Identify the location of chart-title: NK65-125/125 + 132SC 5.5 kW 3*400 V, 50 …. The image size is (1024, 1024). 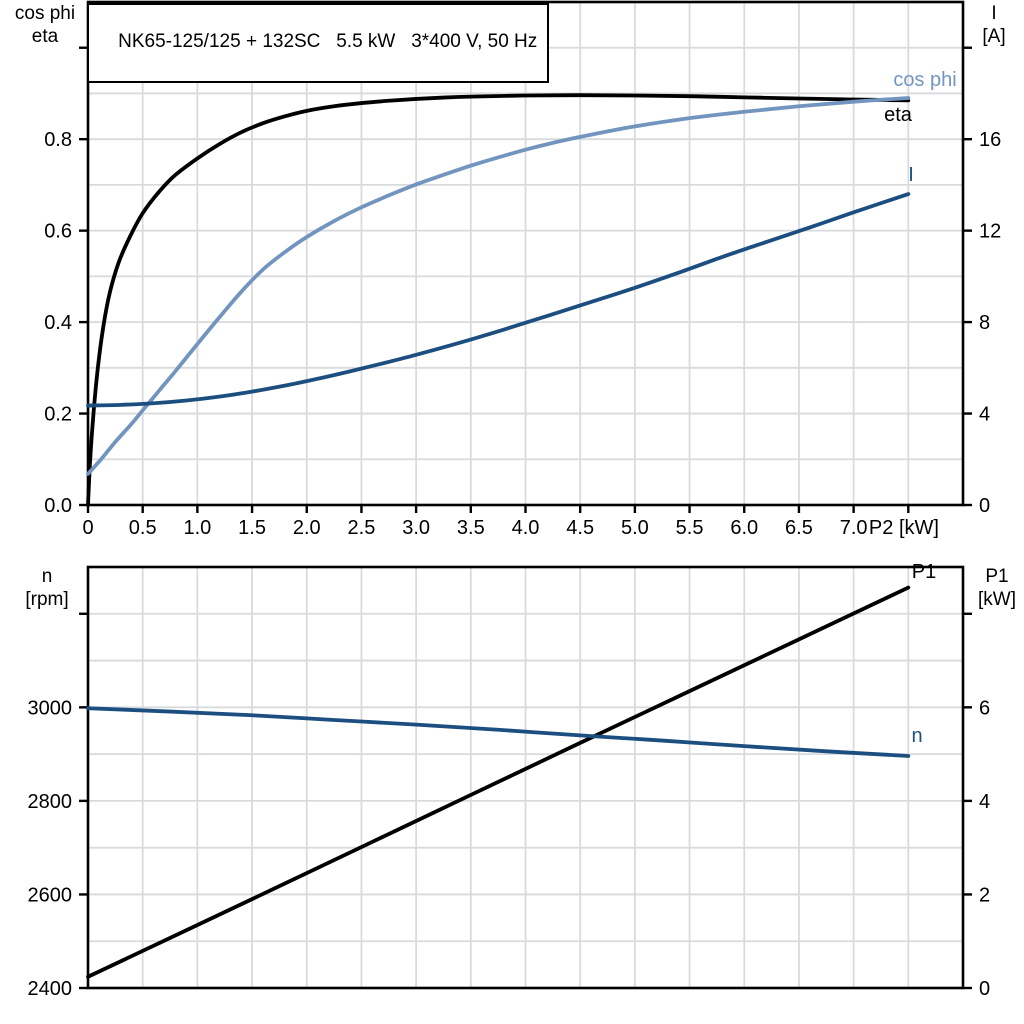
(328, 41).